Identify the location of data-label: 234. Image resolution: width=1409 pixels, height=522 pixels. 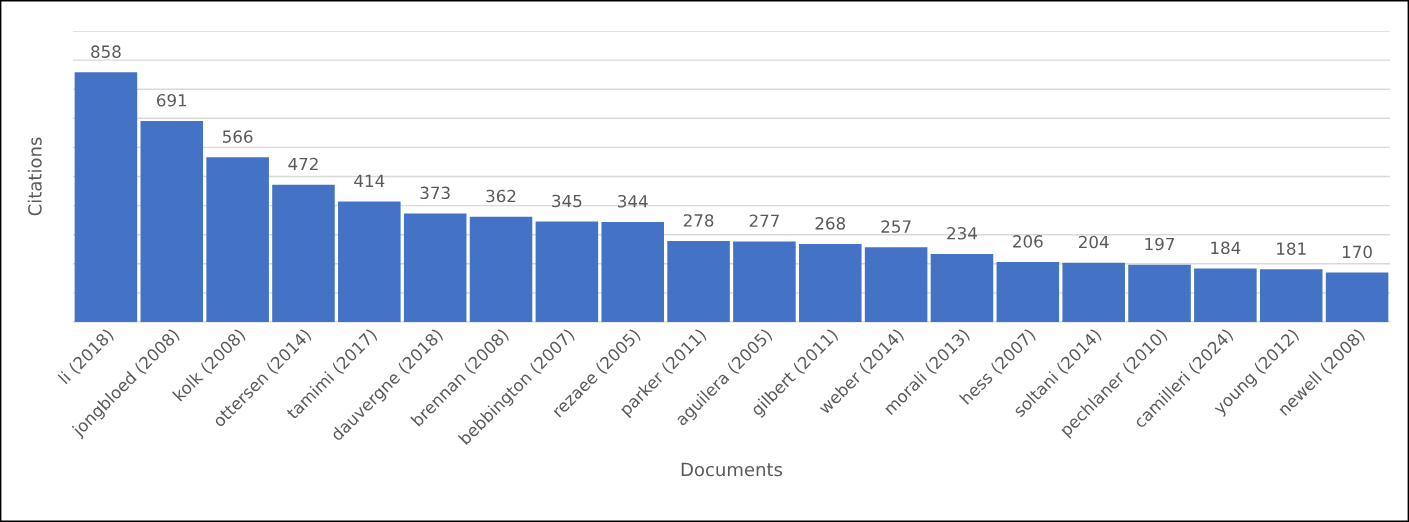
(962, 233).